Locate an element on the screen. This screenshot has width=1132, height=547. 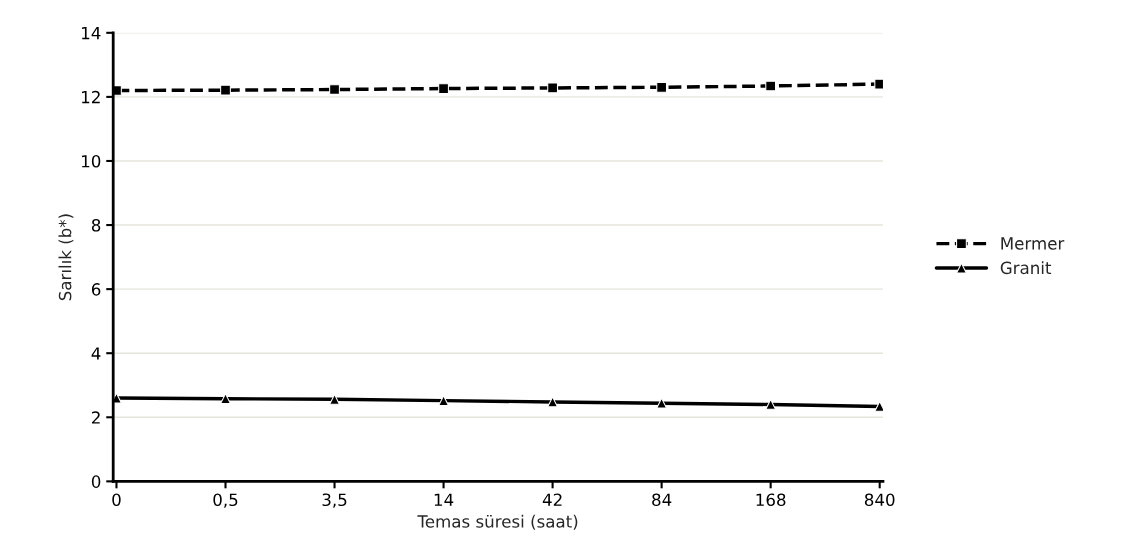
x-tick-label: 3,5 is located at coordinates (334, 500).